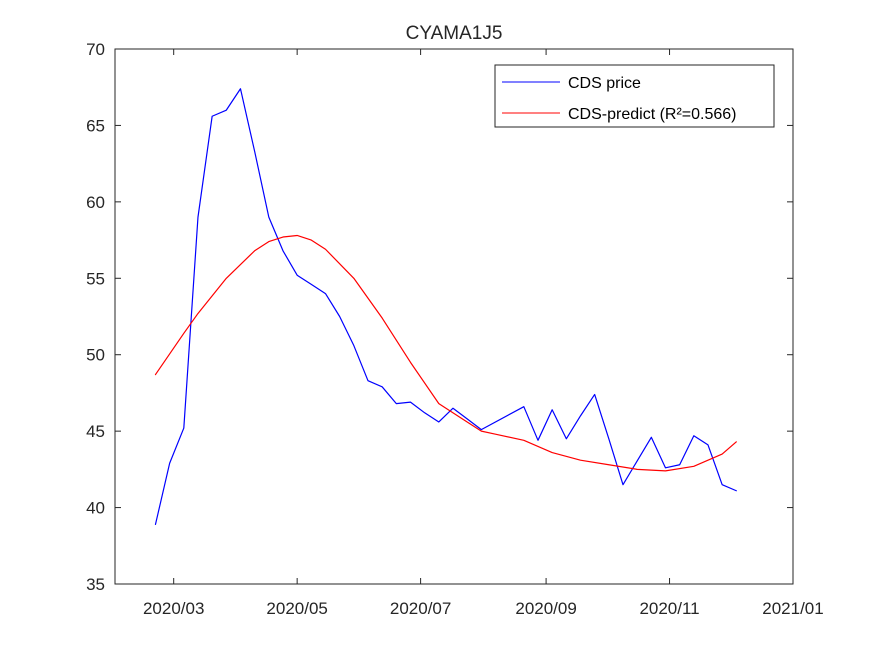 Image resolution: width=875 pixels, height=656 pixels. I want to click on legend: CDS price CDS-predict (R²=0.566), so click(634, 96).